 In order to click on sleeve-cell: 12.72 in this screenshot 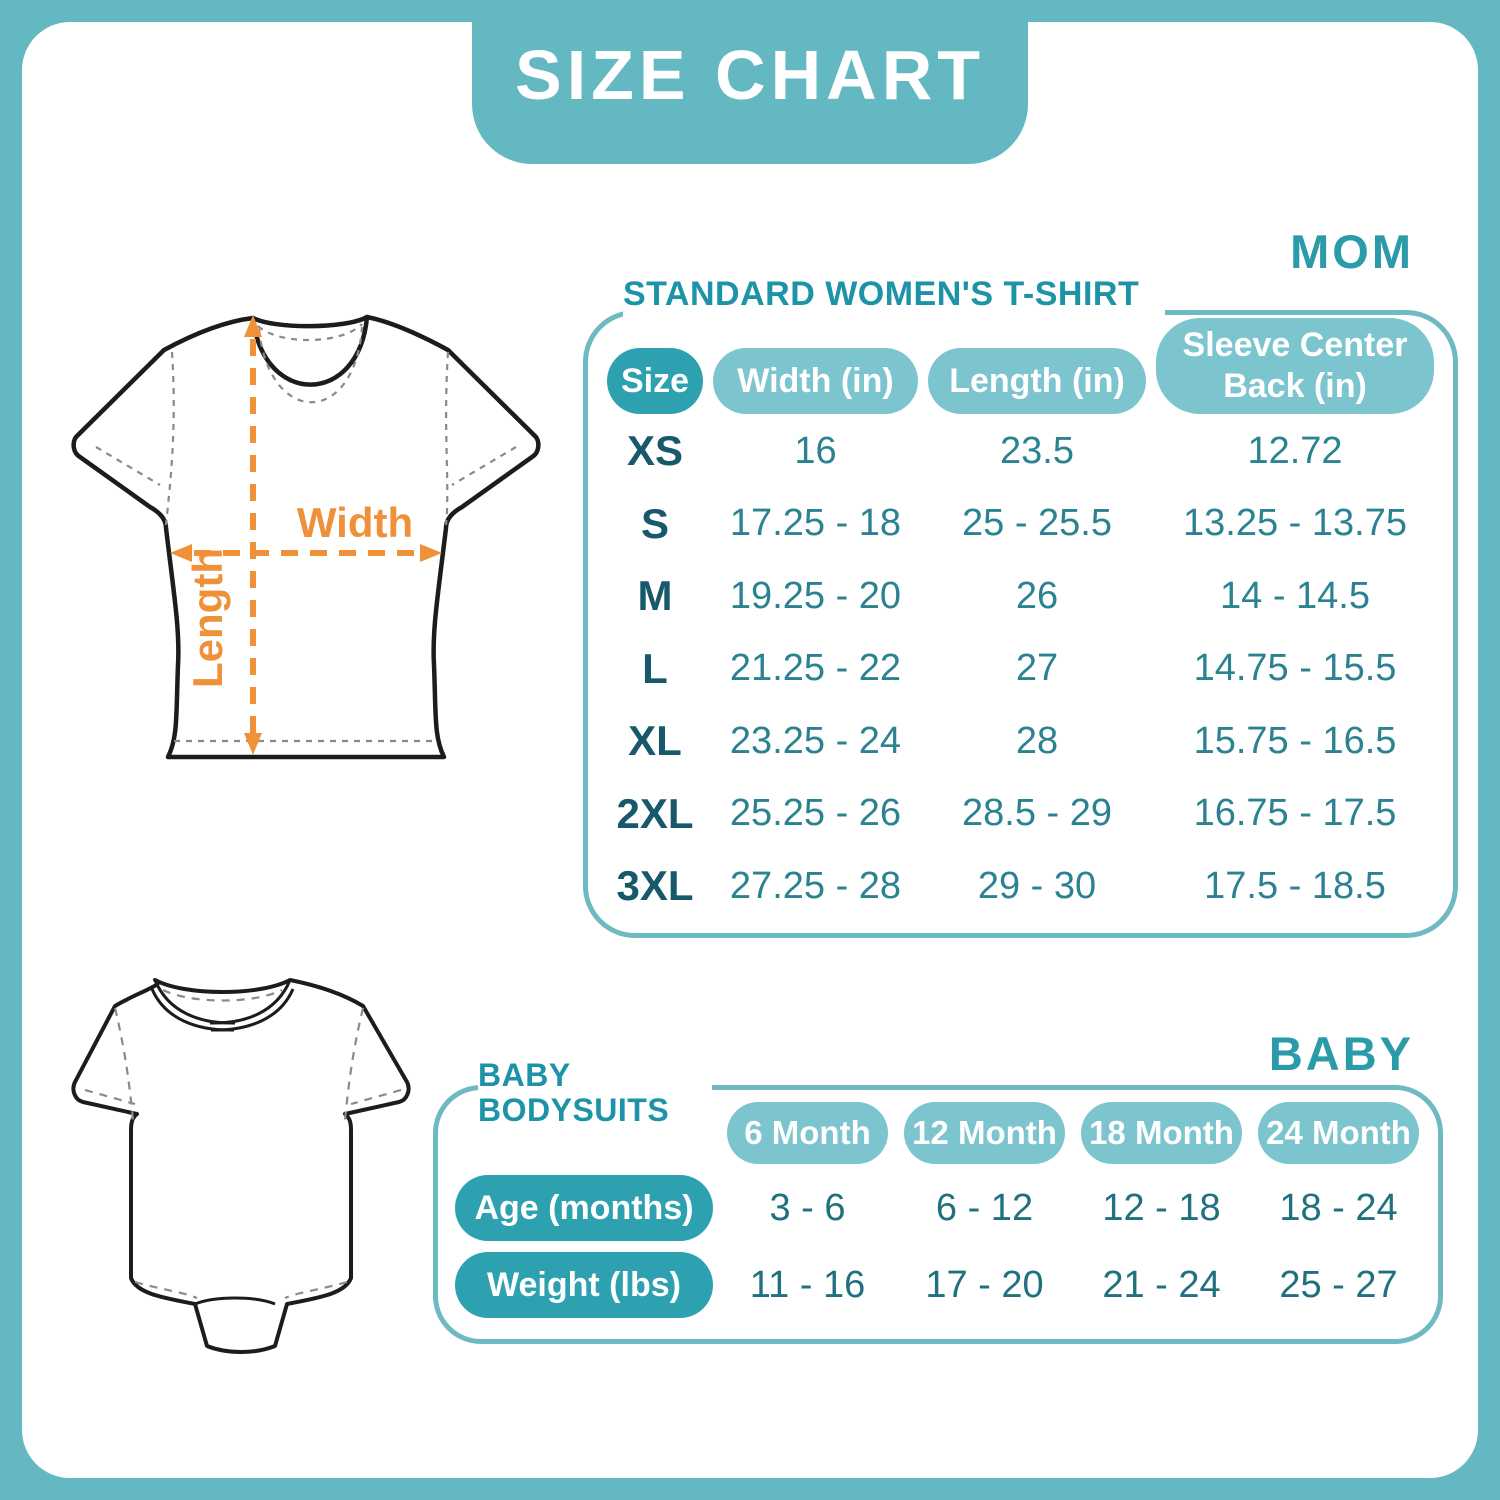, I will do `click(1295, 450)`.